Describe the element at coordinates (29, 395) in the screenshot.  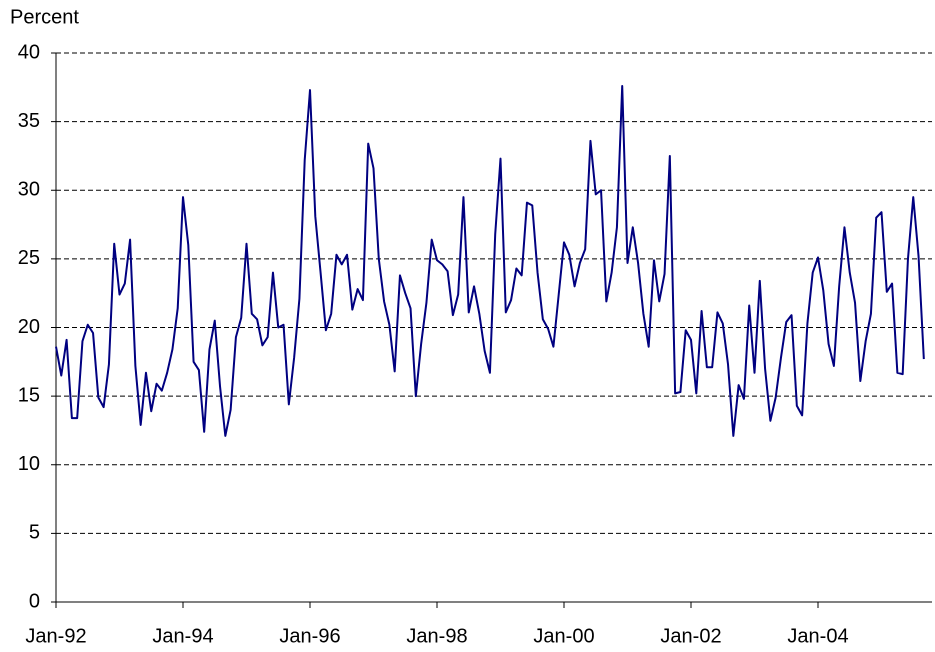
I see `y-tick-label: 15` at that location.